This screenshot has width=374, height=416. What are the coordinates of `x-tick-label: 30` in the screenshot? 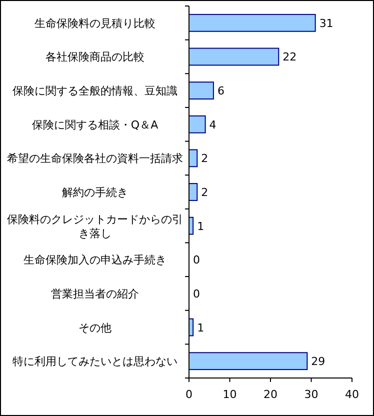 It's located at (311, 394).